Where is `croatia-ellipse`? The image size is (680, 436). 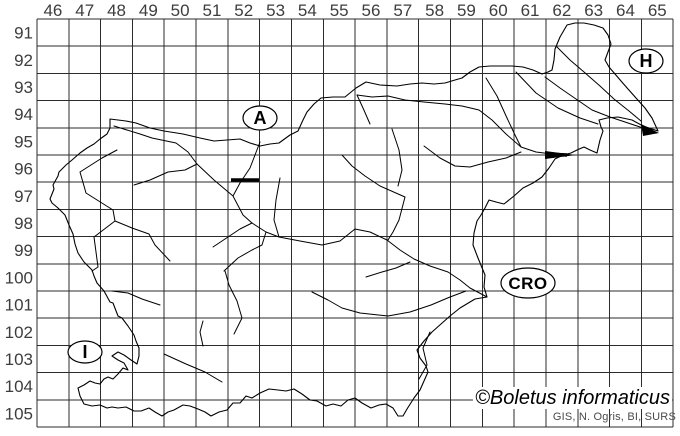
croatia-ellipse is located at coordinates (528, 283).